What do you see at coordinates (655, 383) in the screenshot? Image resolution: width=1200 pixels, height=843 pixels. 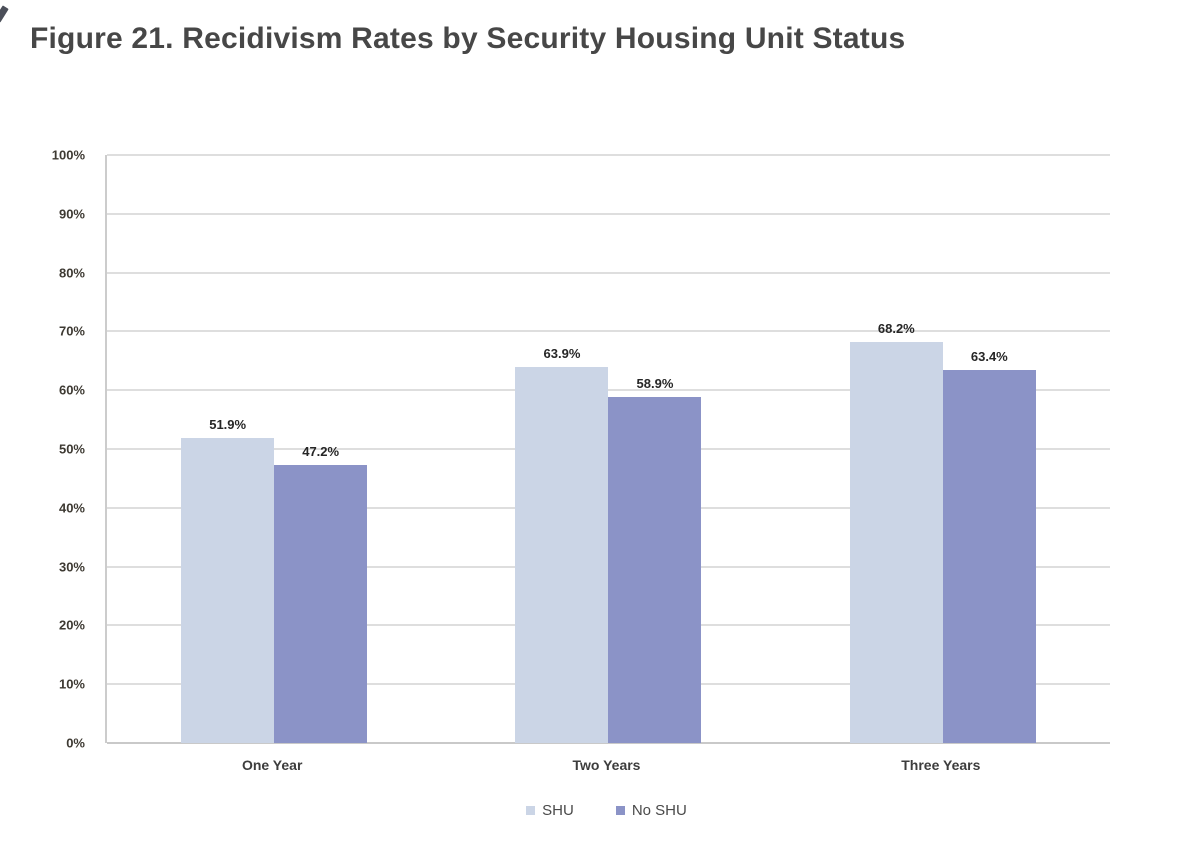 I see `bar-value-label: 58.9%` at bounding box center [655, 383].